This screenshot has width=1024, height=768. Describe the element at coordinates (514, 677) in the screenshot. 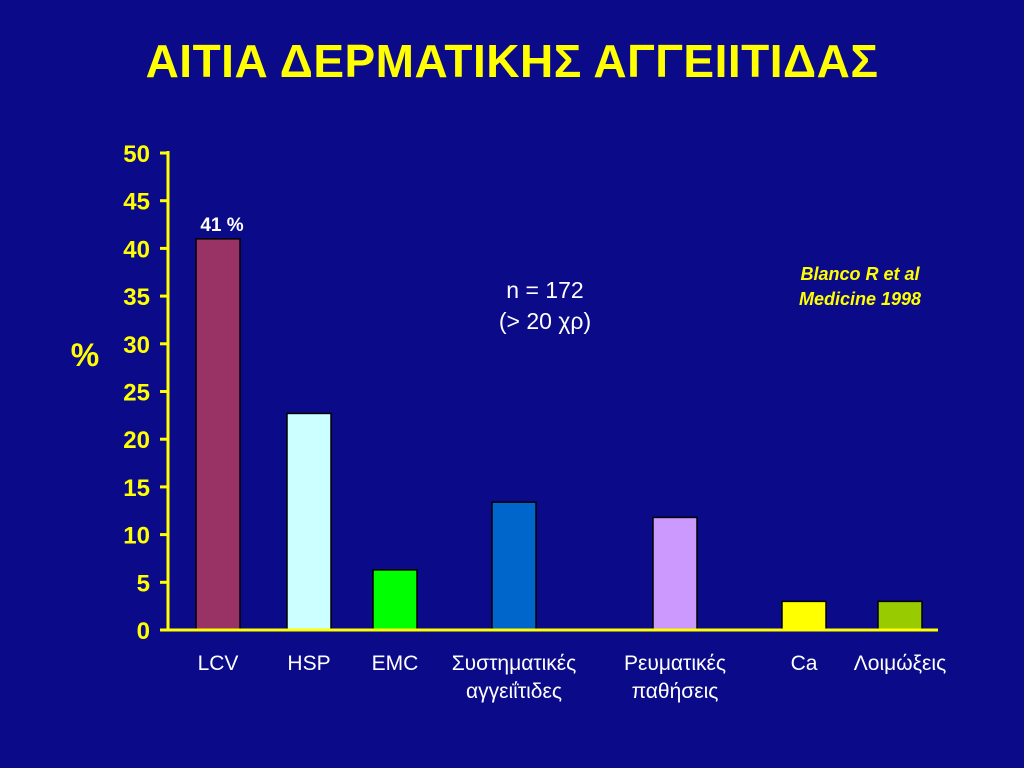

I see `x-tick-label: Συστηματικές αγγειΐτιδες` at that location.